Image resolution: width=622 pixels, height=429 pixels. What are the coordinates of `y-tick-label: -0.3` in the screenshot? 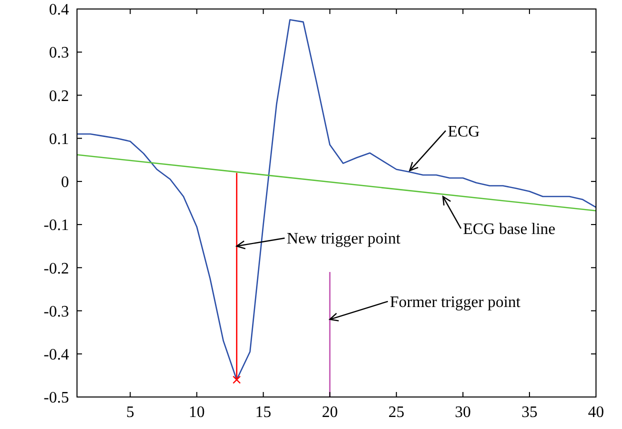 It's located at (56, 311).